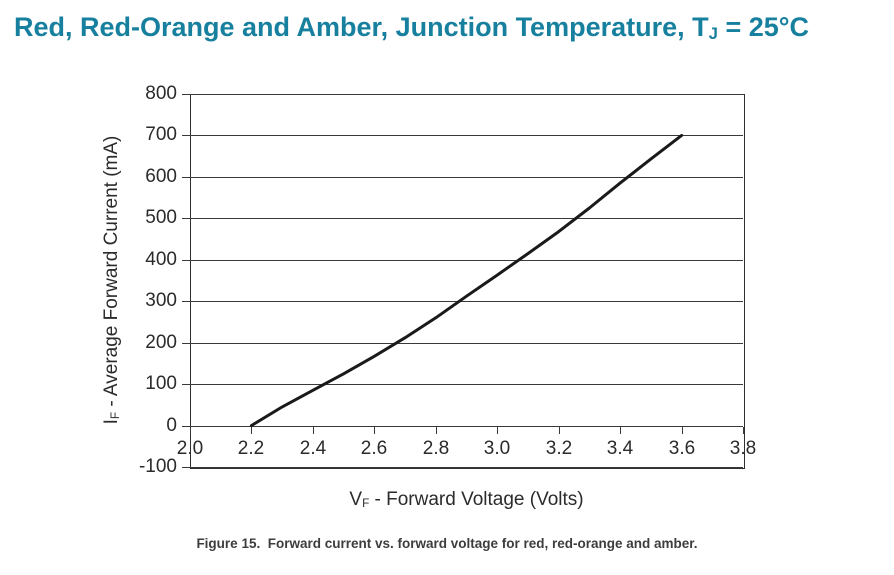 The height and width of the screenshot is (575, 894). Describe the element at coordinates (157, 466) in the screenshot. I see `y-tick-label--100: -100` at that location.